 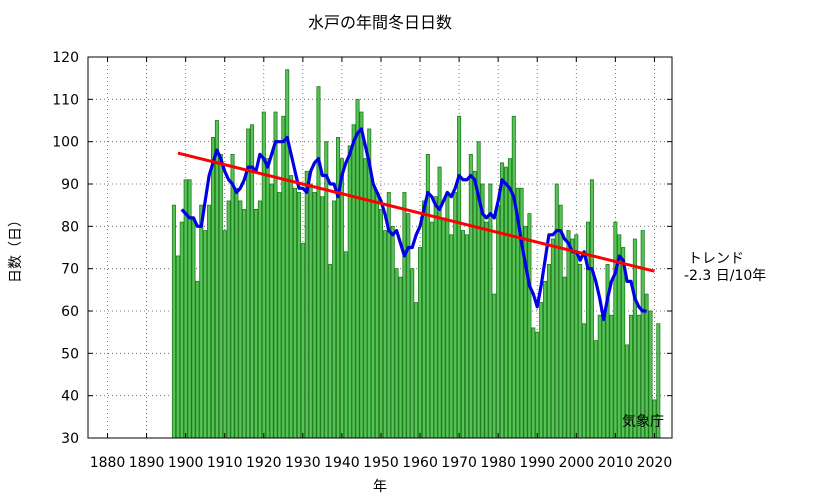 What do you see at coordinates (298, 315) in the screenshot?
I see `bar-1929` at bounding box center [298, 315].